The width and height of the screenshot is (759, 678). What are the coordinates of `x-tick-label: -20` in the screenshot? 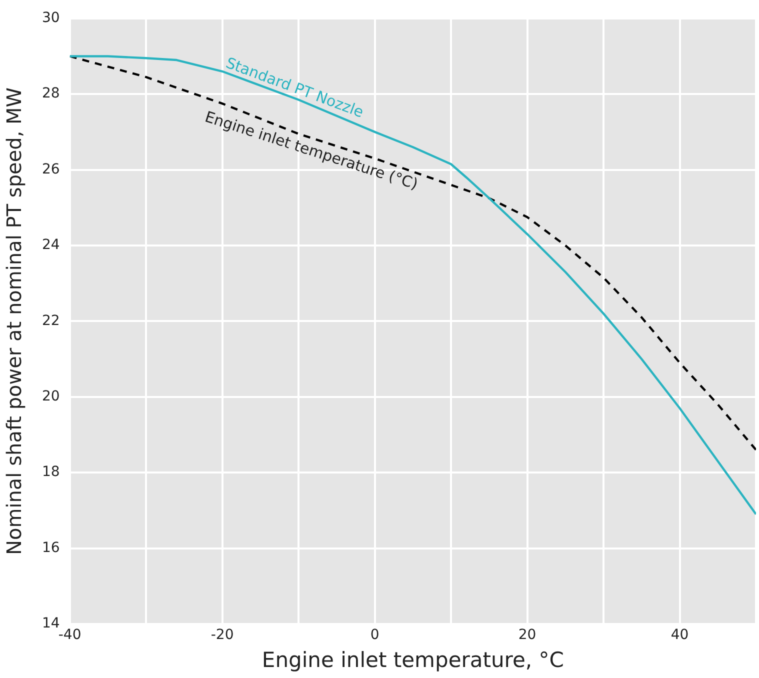 It's located at (222, 635).